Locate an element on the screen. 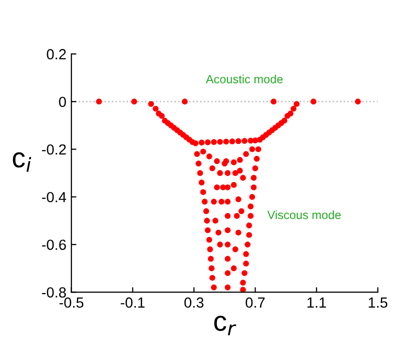 The width and height of the screenshot is (408, 355). x-tick-label: 0.7 is located at coordinates (255, 302).